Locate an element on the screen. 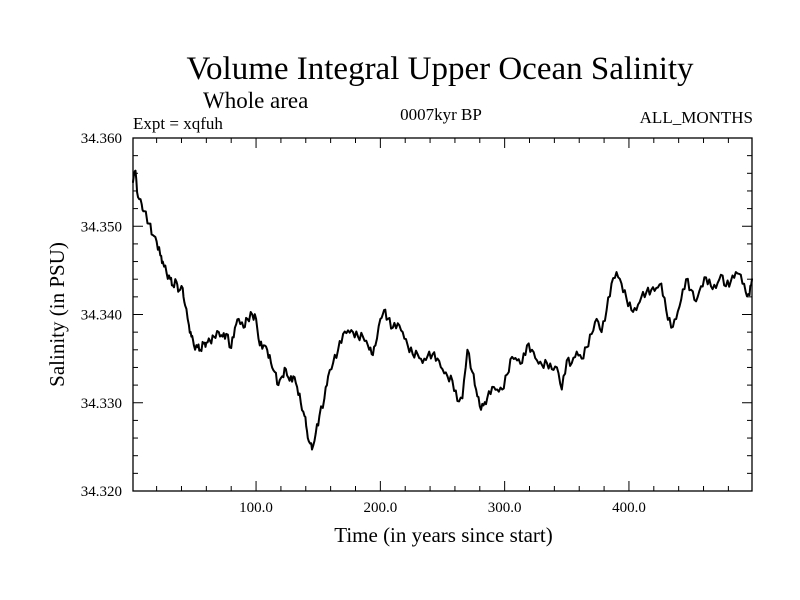  y-tick-label: 34.360 is located at coordinates (101, 139).